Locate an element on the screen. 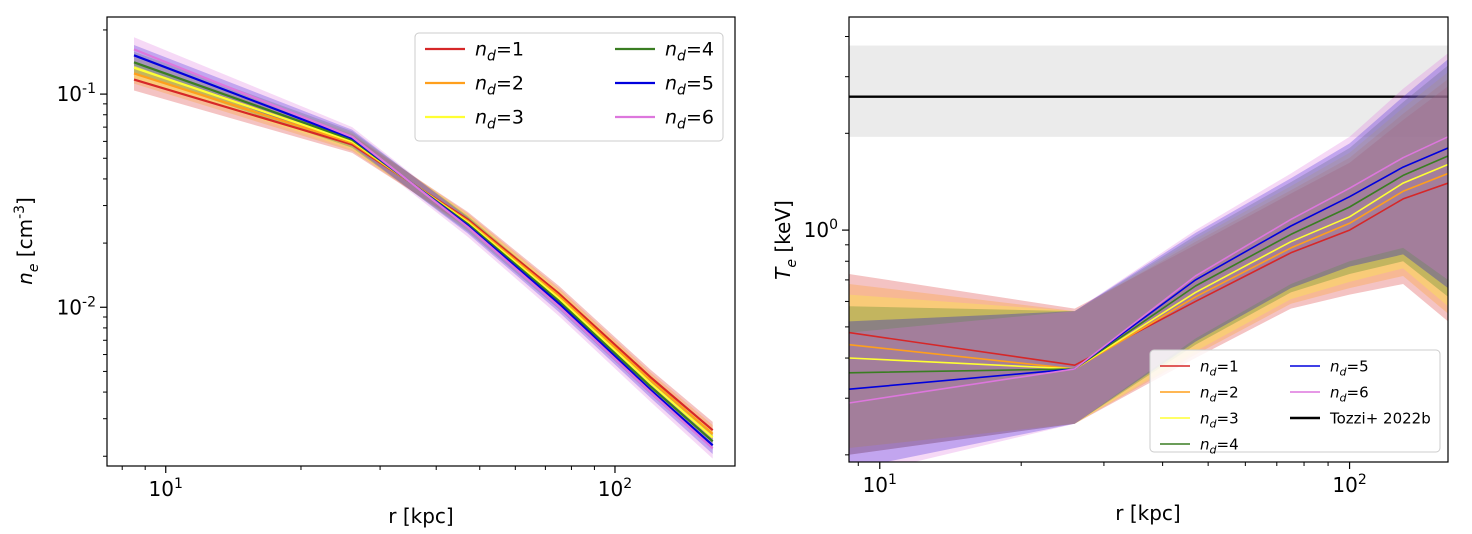 This screenshot has width=1472, height=534. y-tick-label: 10-2​ is located at coordinates (76, 306).